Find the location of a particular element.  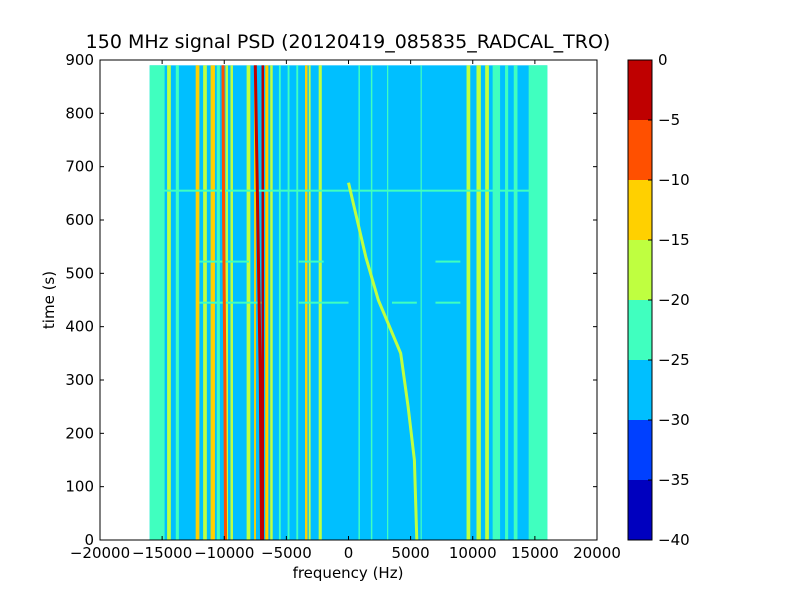

x-tick-label: 15000 is located at coordinates (535, 553).